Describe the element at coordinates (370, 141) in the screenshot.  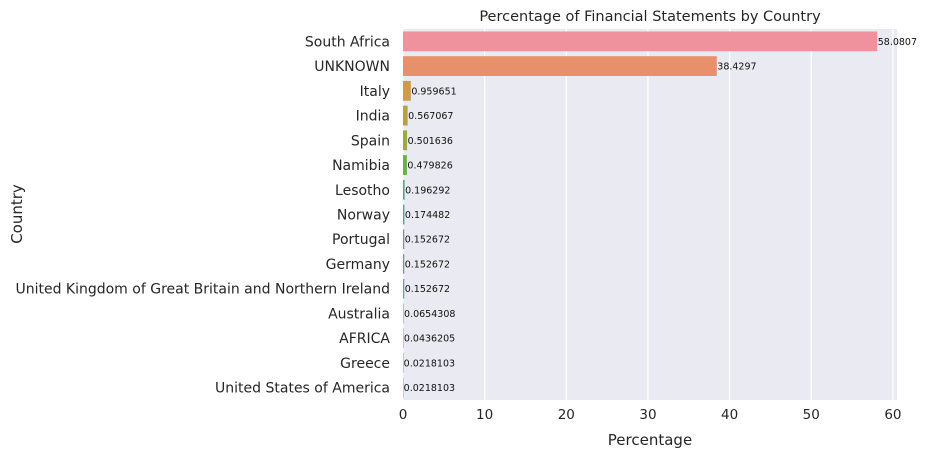
I see `y-tick-label: Spain` at that location.